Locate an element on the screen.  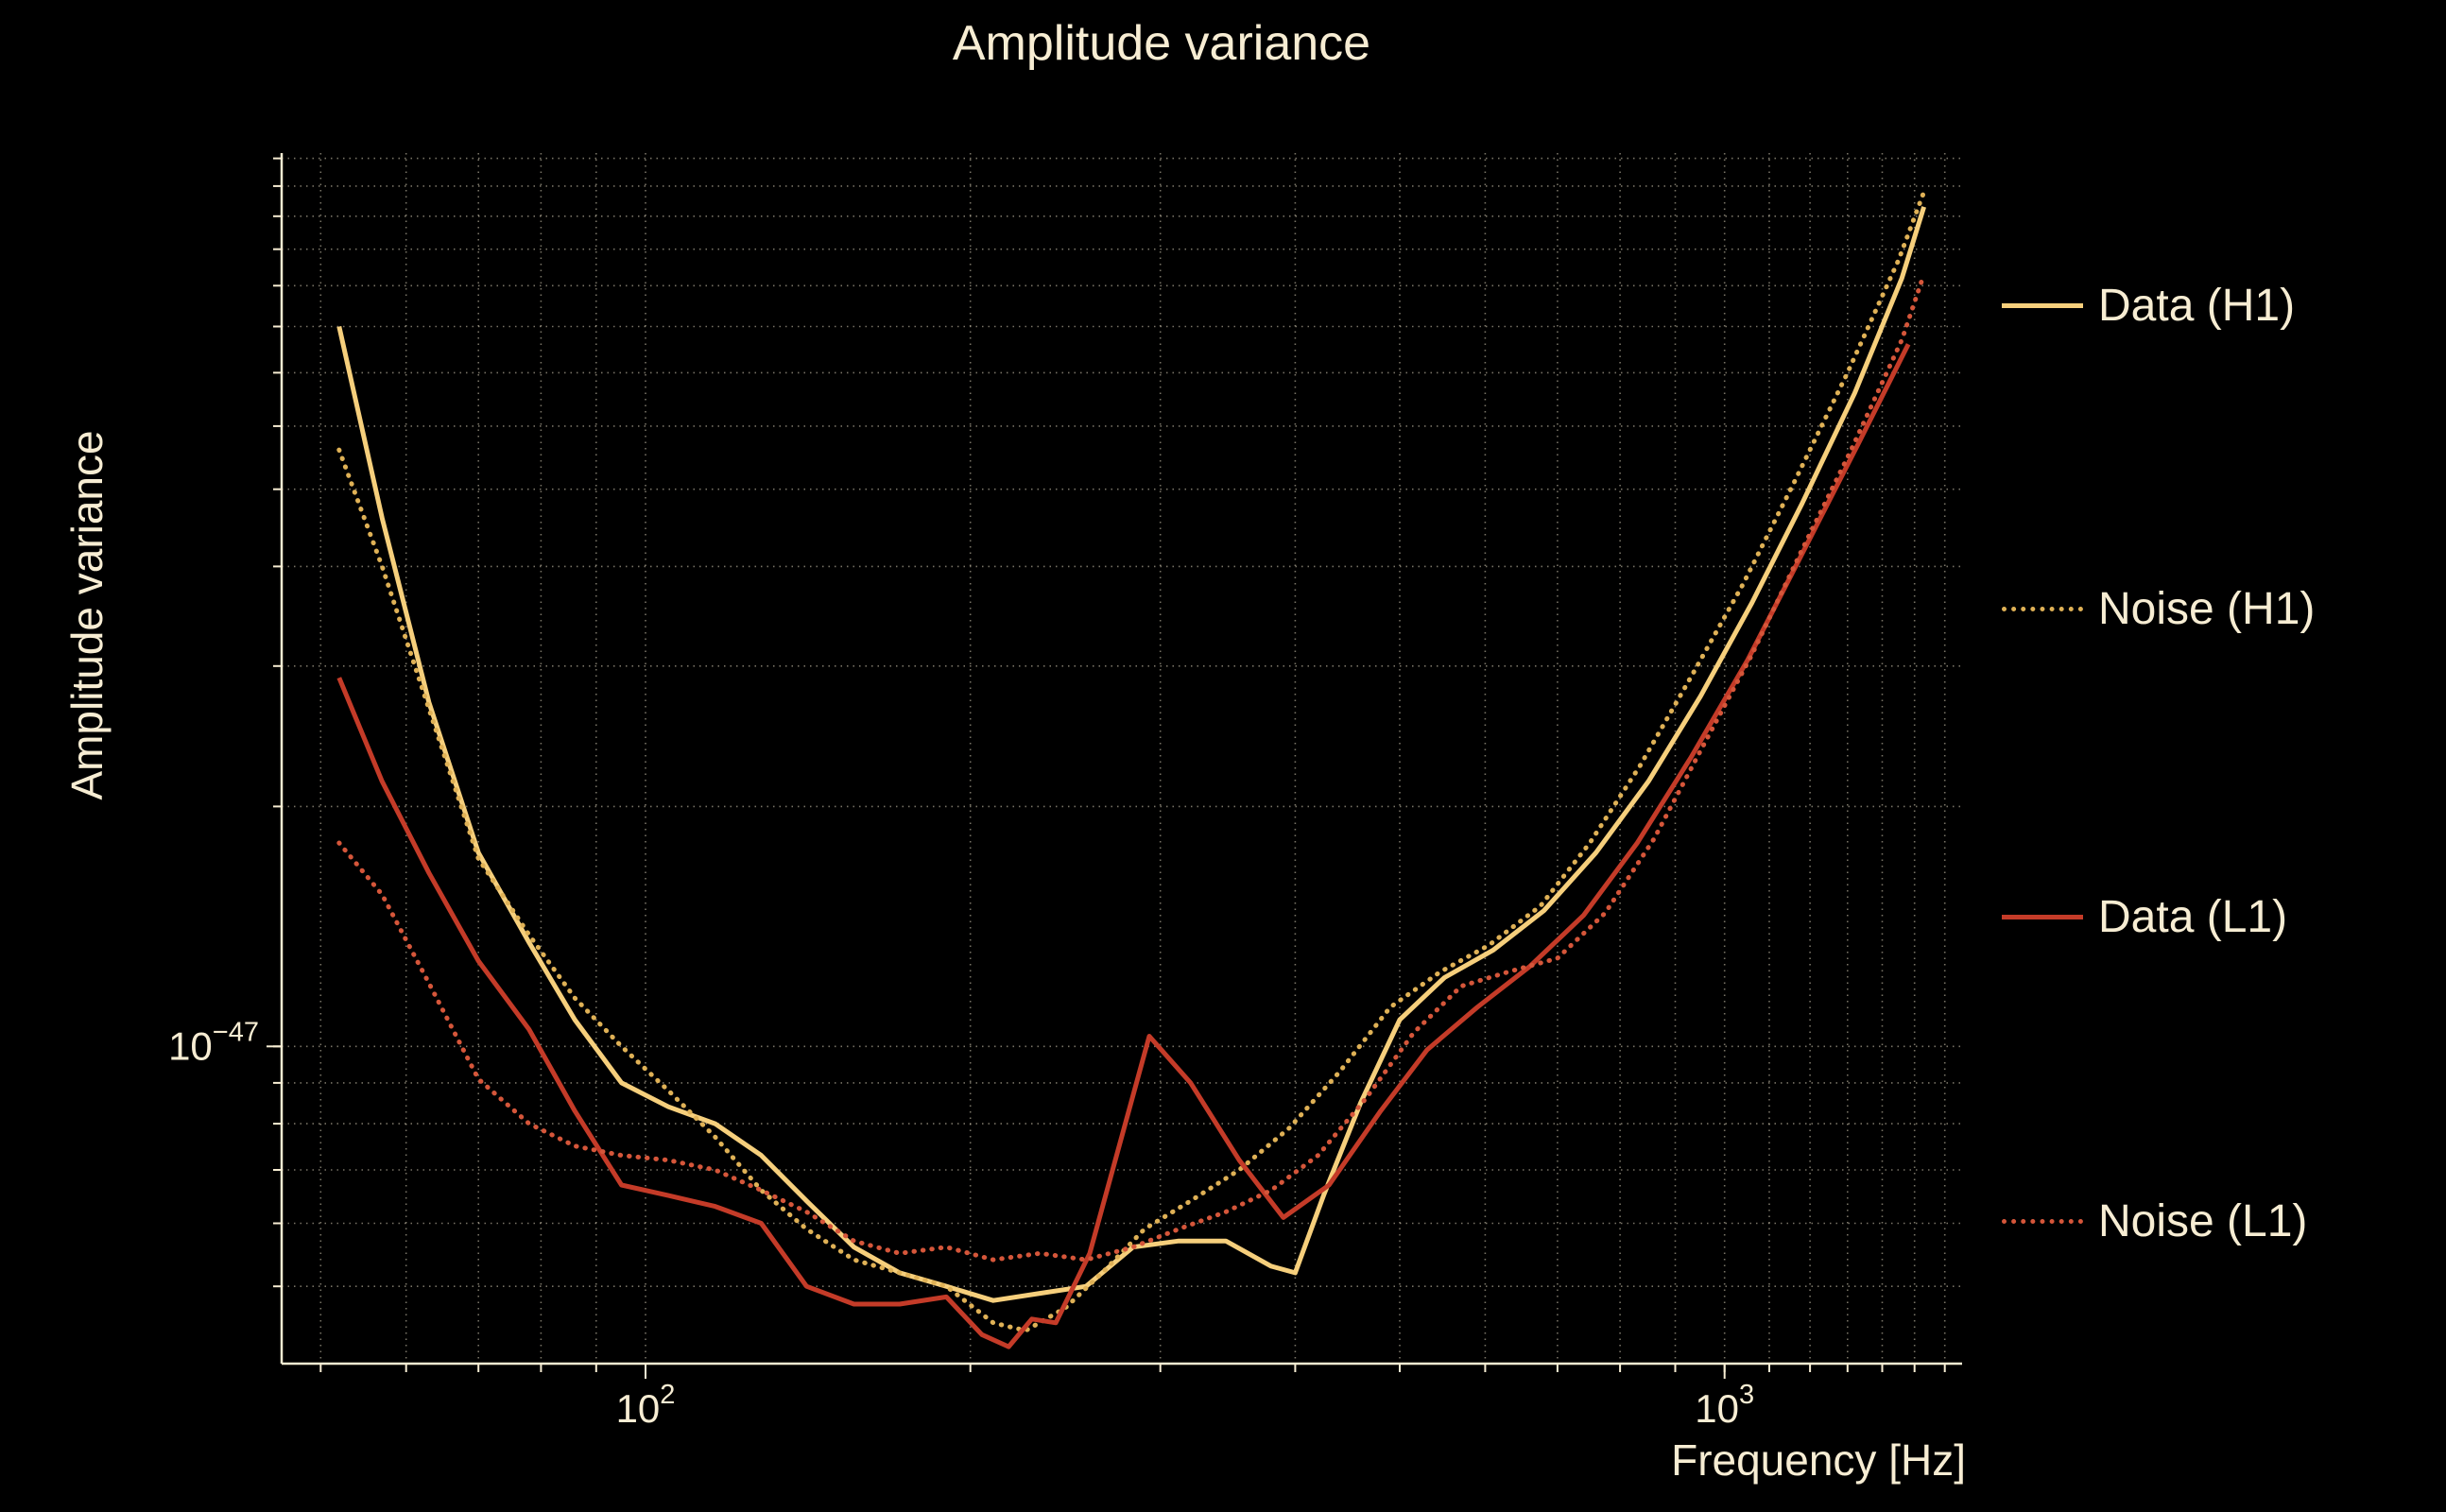
legend-label-data-l1: Data (L1) is located at coordinates (2193, 916).